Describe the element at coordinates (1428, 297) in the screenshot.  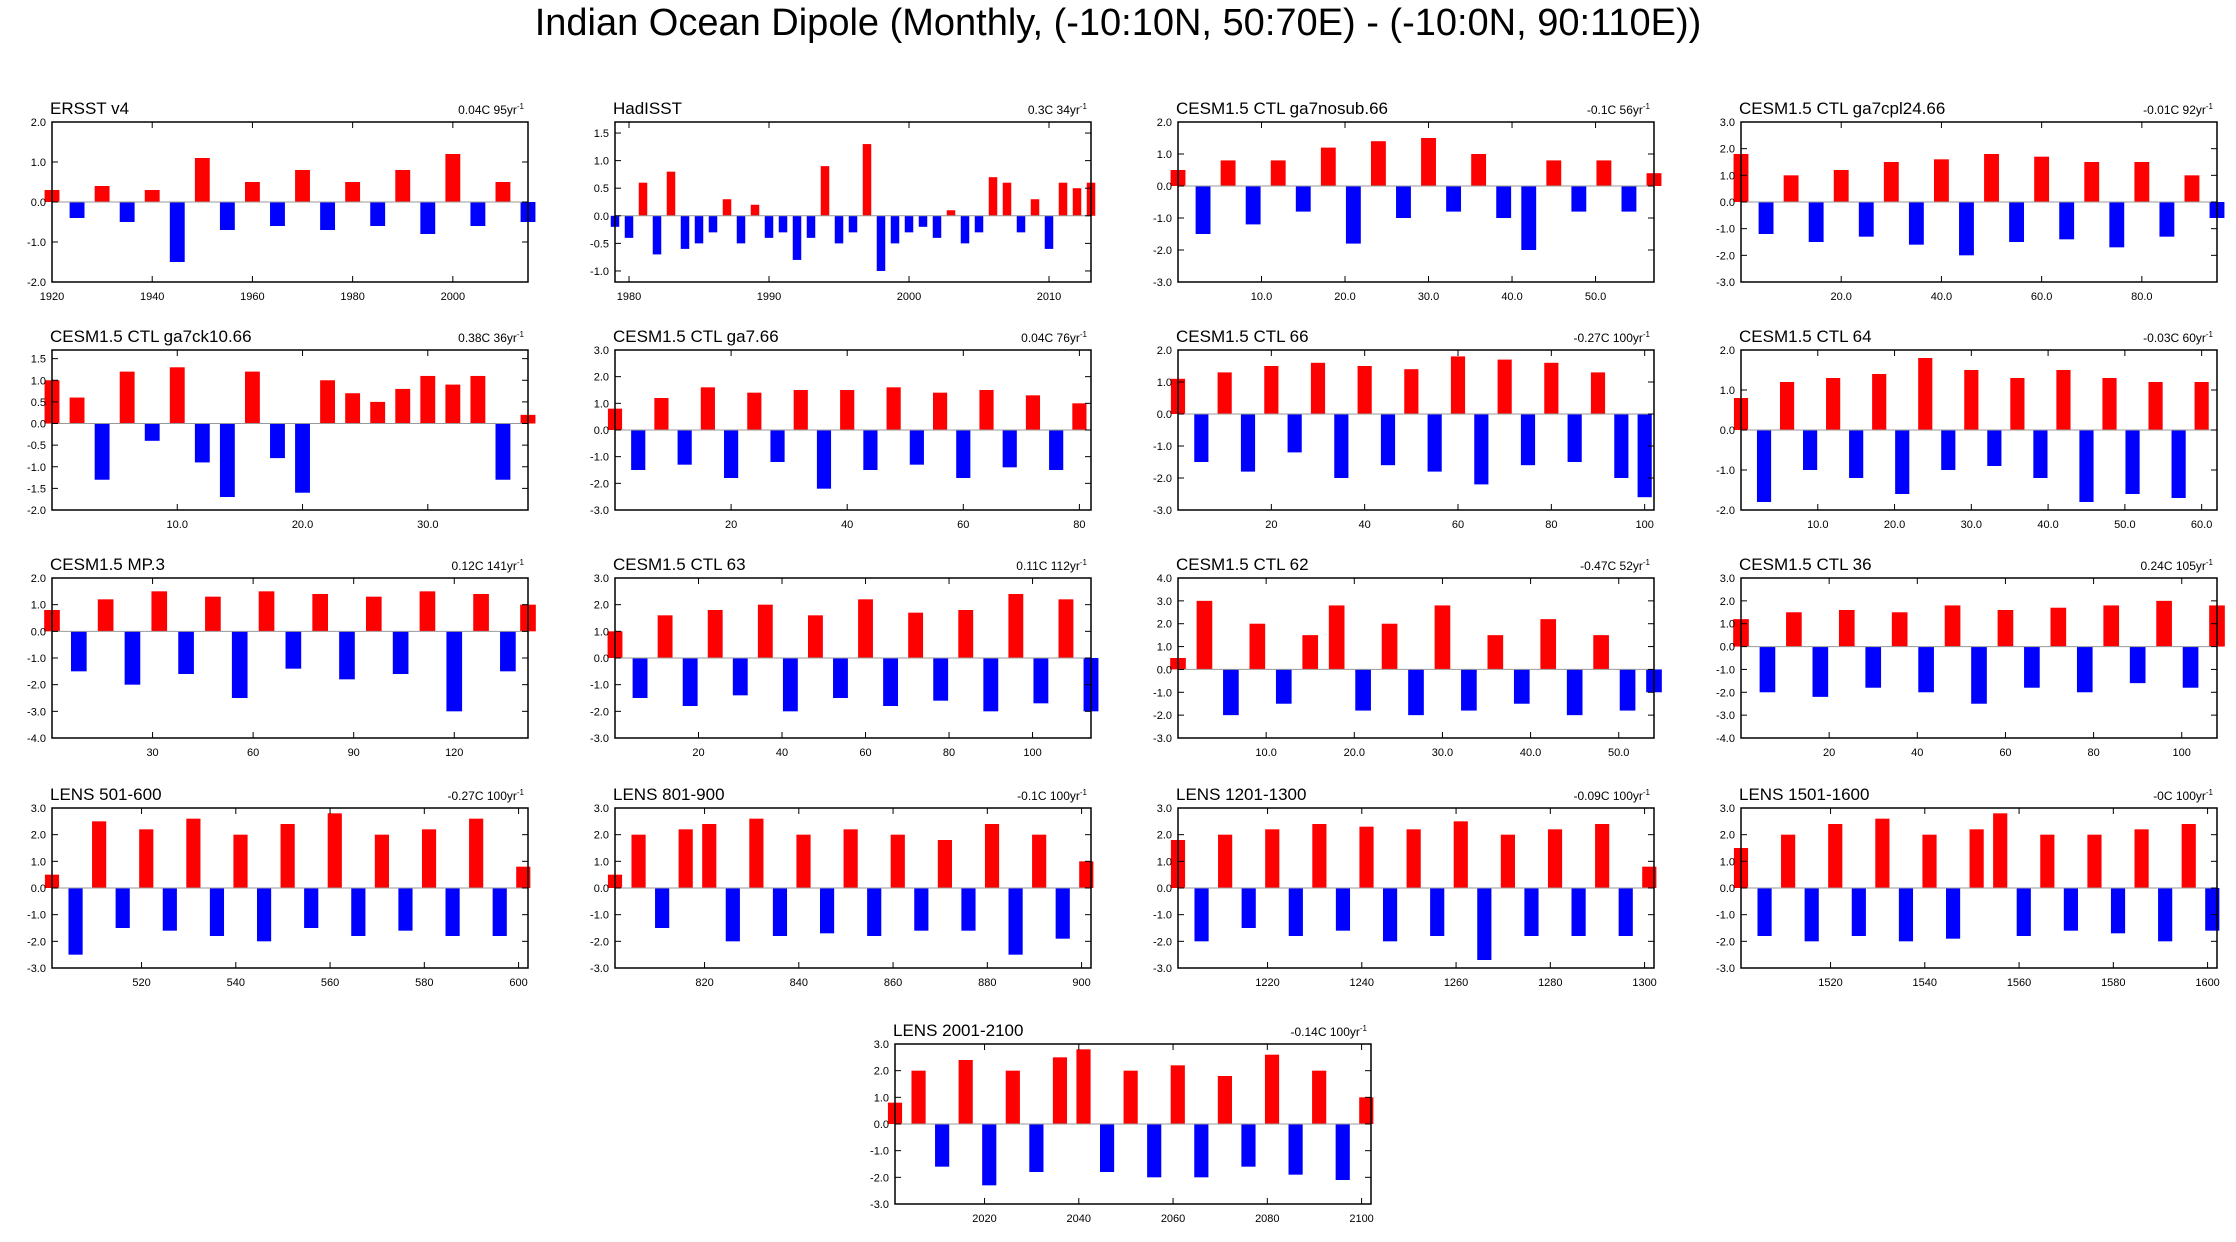
I see `x-tick-label: 30.0` at that location.